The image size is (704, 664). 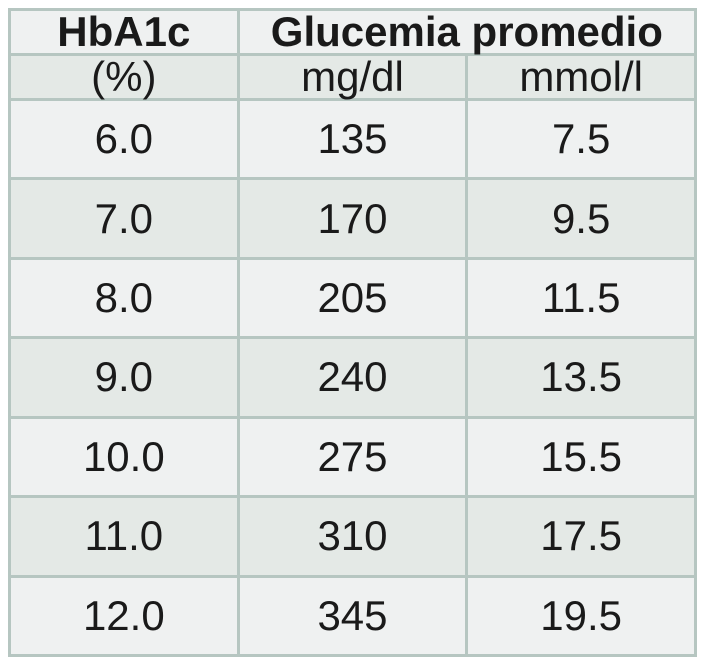 I want to click on cell-mgdl: 275, so click(x=352, y=457).